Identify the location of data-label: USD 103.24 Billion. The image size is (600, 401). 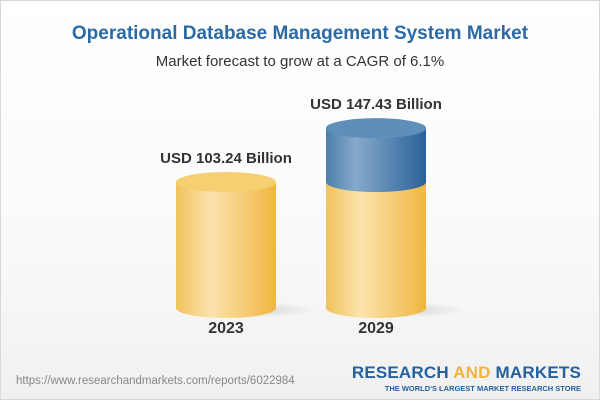
(226, 158).